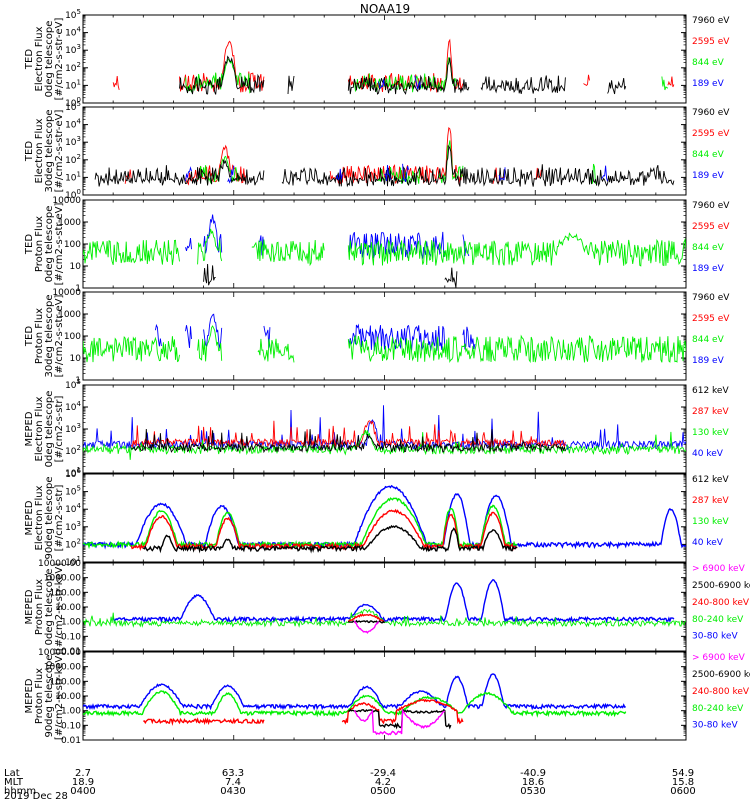 This screenshot has width=750, height=800. Describe the element at coordinates (14, 782) in the screenshot. I see `footer-row-label: MLT` at that location.